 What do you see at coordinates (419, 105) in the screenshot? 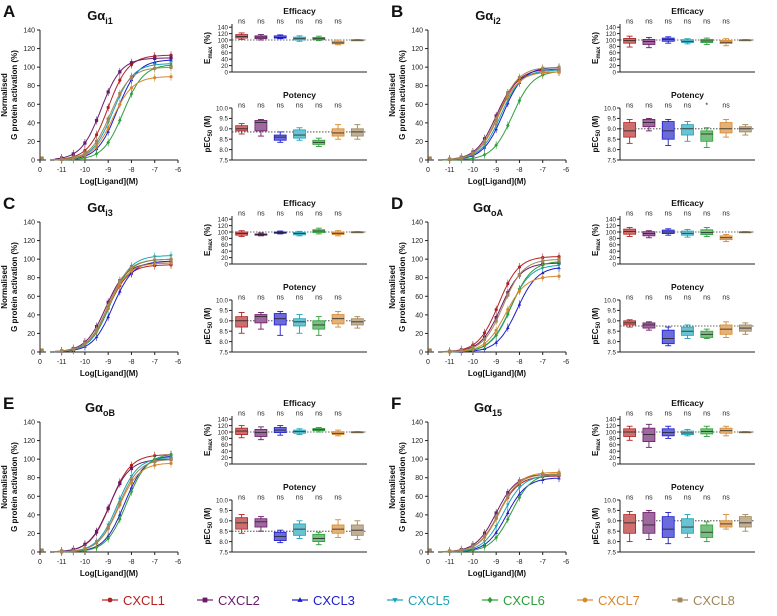
I see `y-tick-label: 60` at bounding box center [419, 105].